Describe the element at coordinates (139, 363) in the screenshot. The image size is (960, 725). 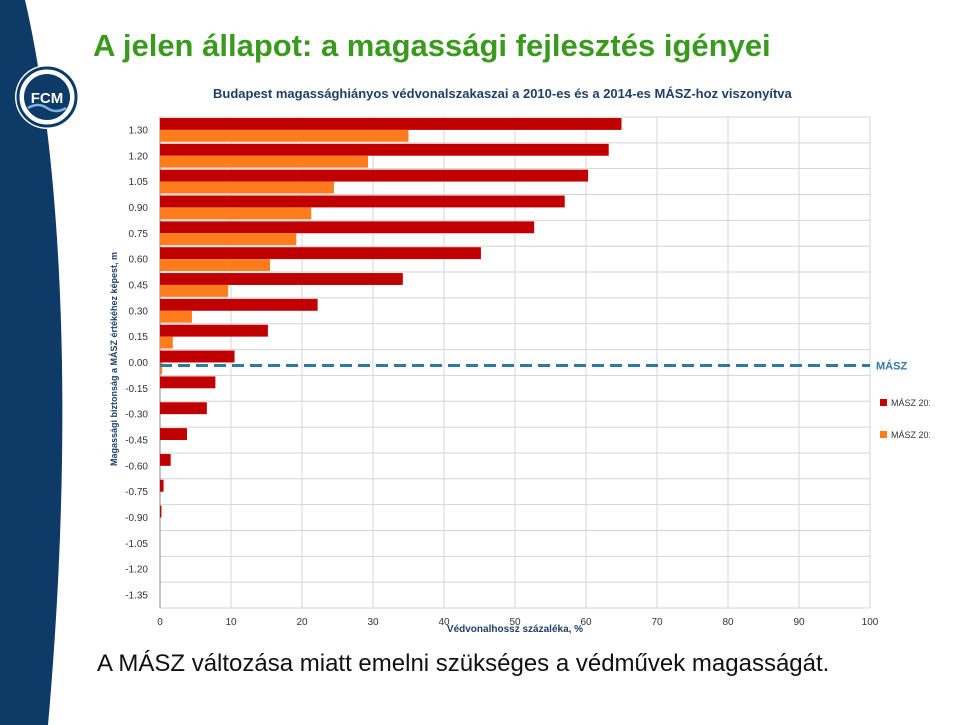
I see `y-tick-label: 0.00` at that location.